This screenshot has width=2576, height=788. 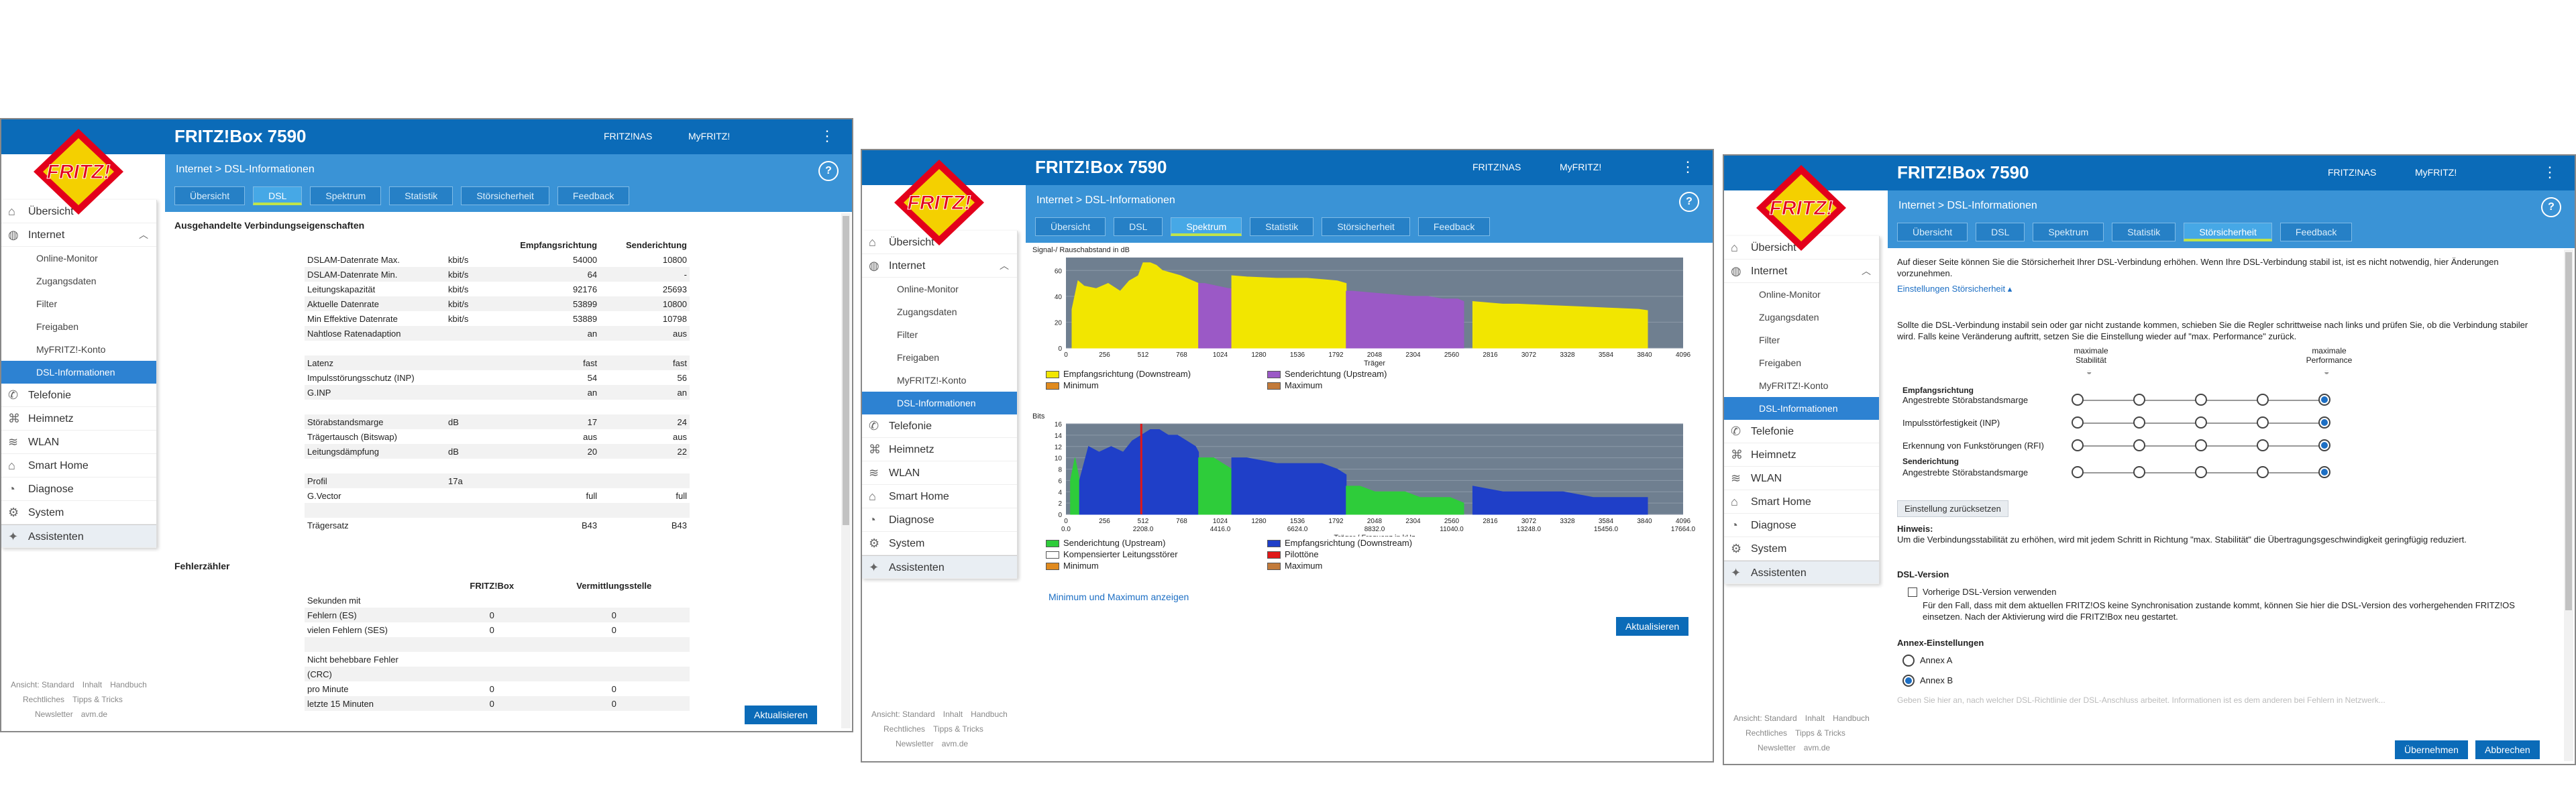 What do you see at coordinates (67, 258) in the screenshot?
I see `sidebar-item-online-monitor: Online-Monitor` at bounding box center [67, 258].